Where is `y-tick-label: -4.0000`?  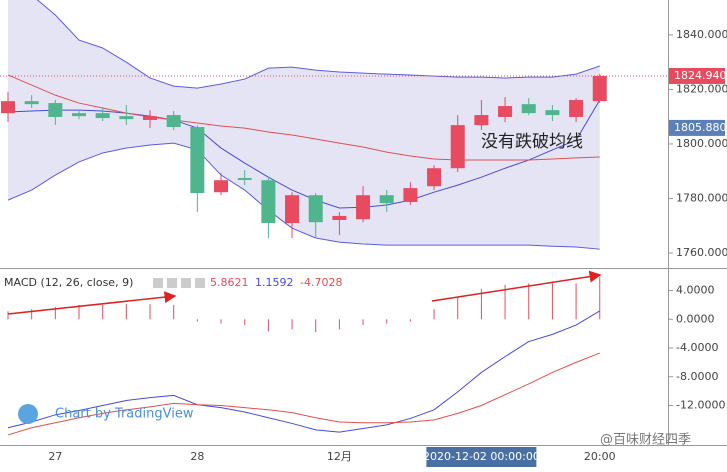
y-tick-label: -4.0000 is located at coordinates (697, 347).